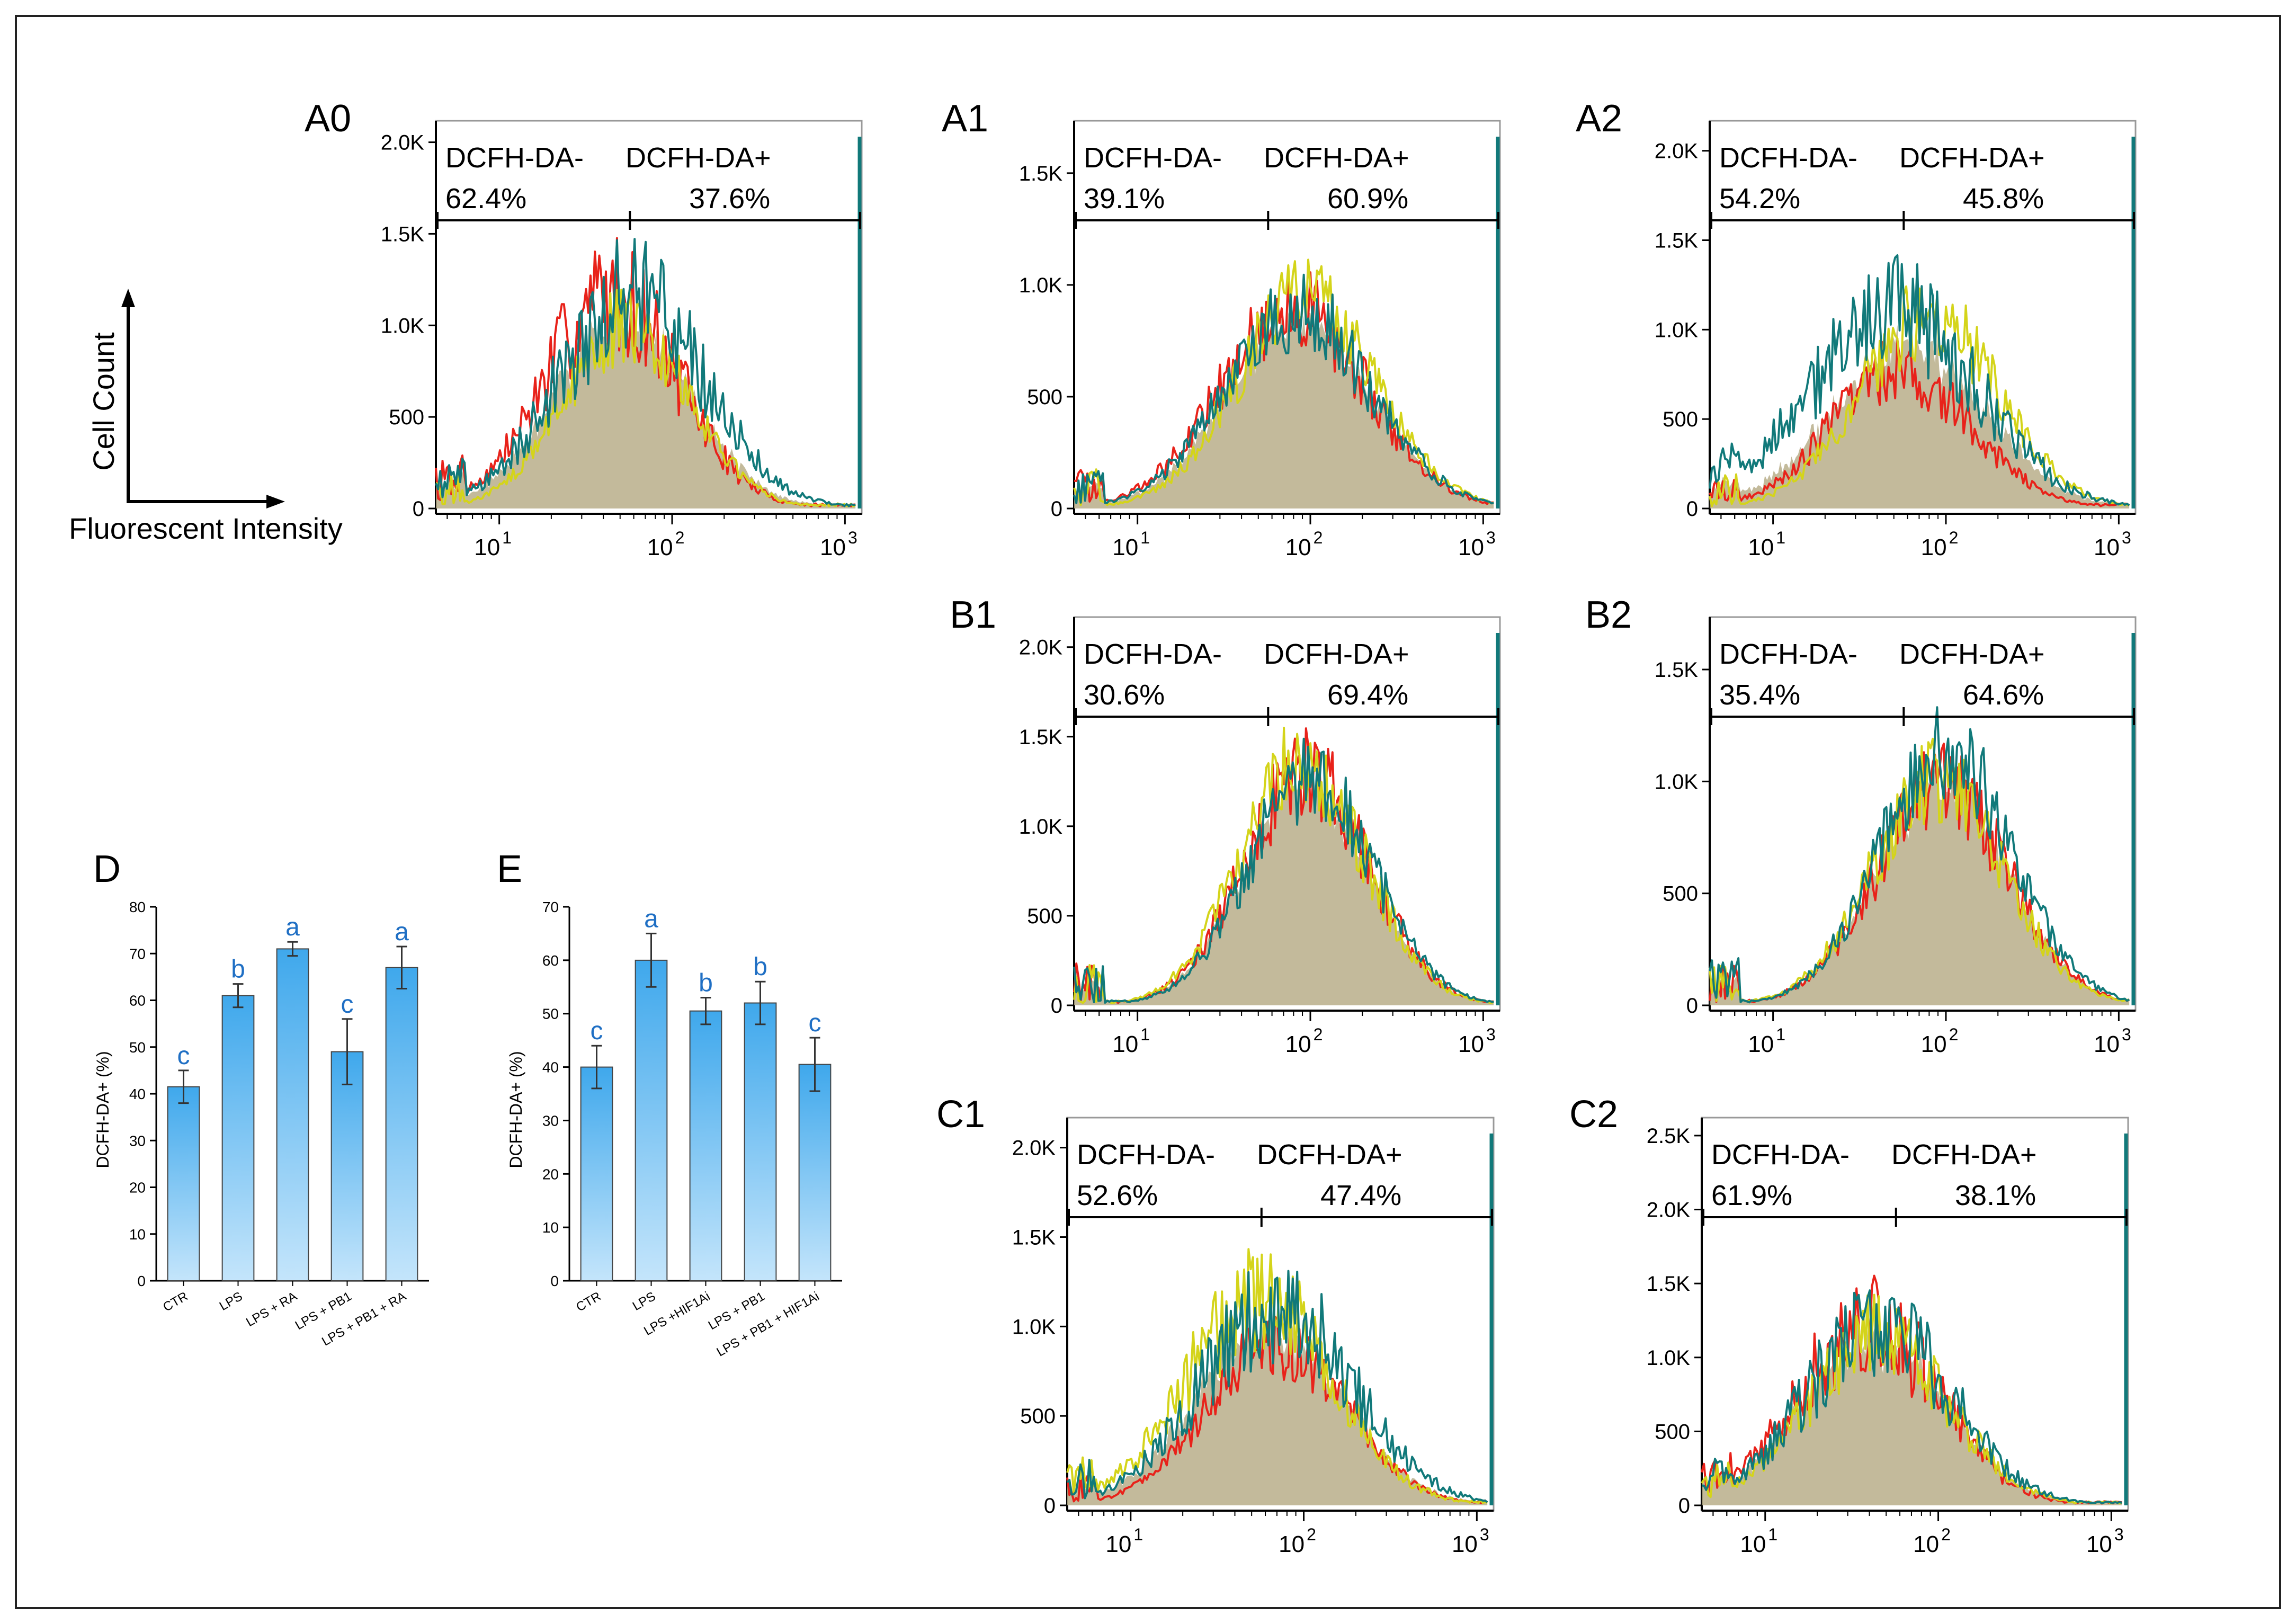 This screenshot has height=1624, width=2296. What do you see at coordinates (1677, 781) in the screenshot?
I see `y-tick-label: 1.0K` at bounding box center [1677, 781].